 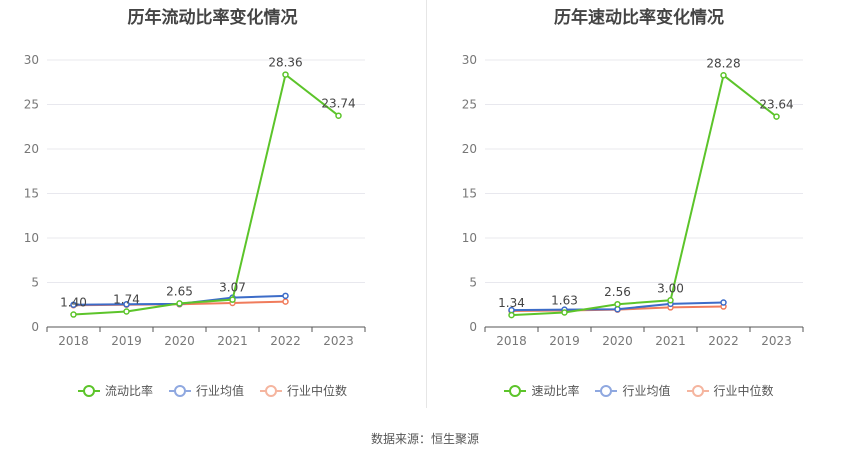 I want to click on data-label: 2.65, so click(x=179, y=291).